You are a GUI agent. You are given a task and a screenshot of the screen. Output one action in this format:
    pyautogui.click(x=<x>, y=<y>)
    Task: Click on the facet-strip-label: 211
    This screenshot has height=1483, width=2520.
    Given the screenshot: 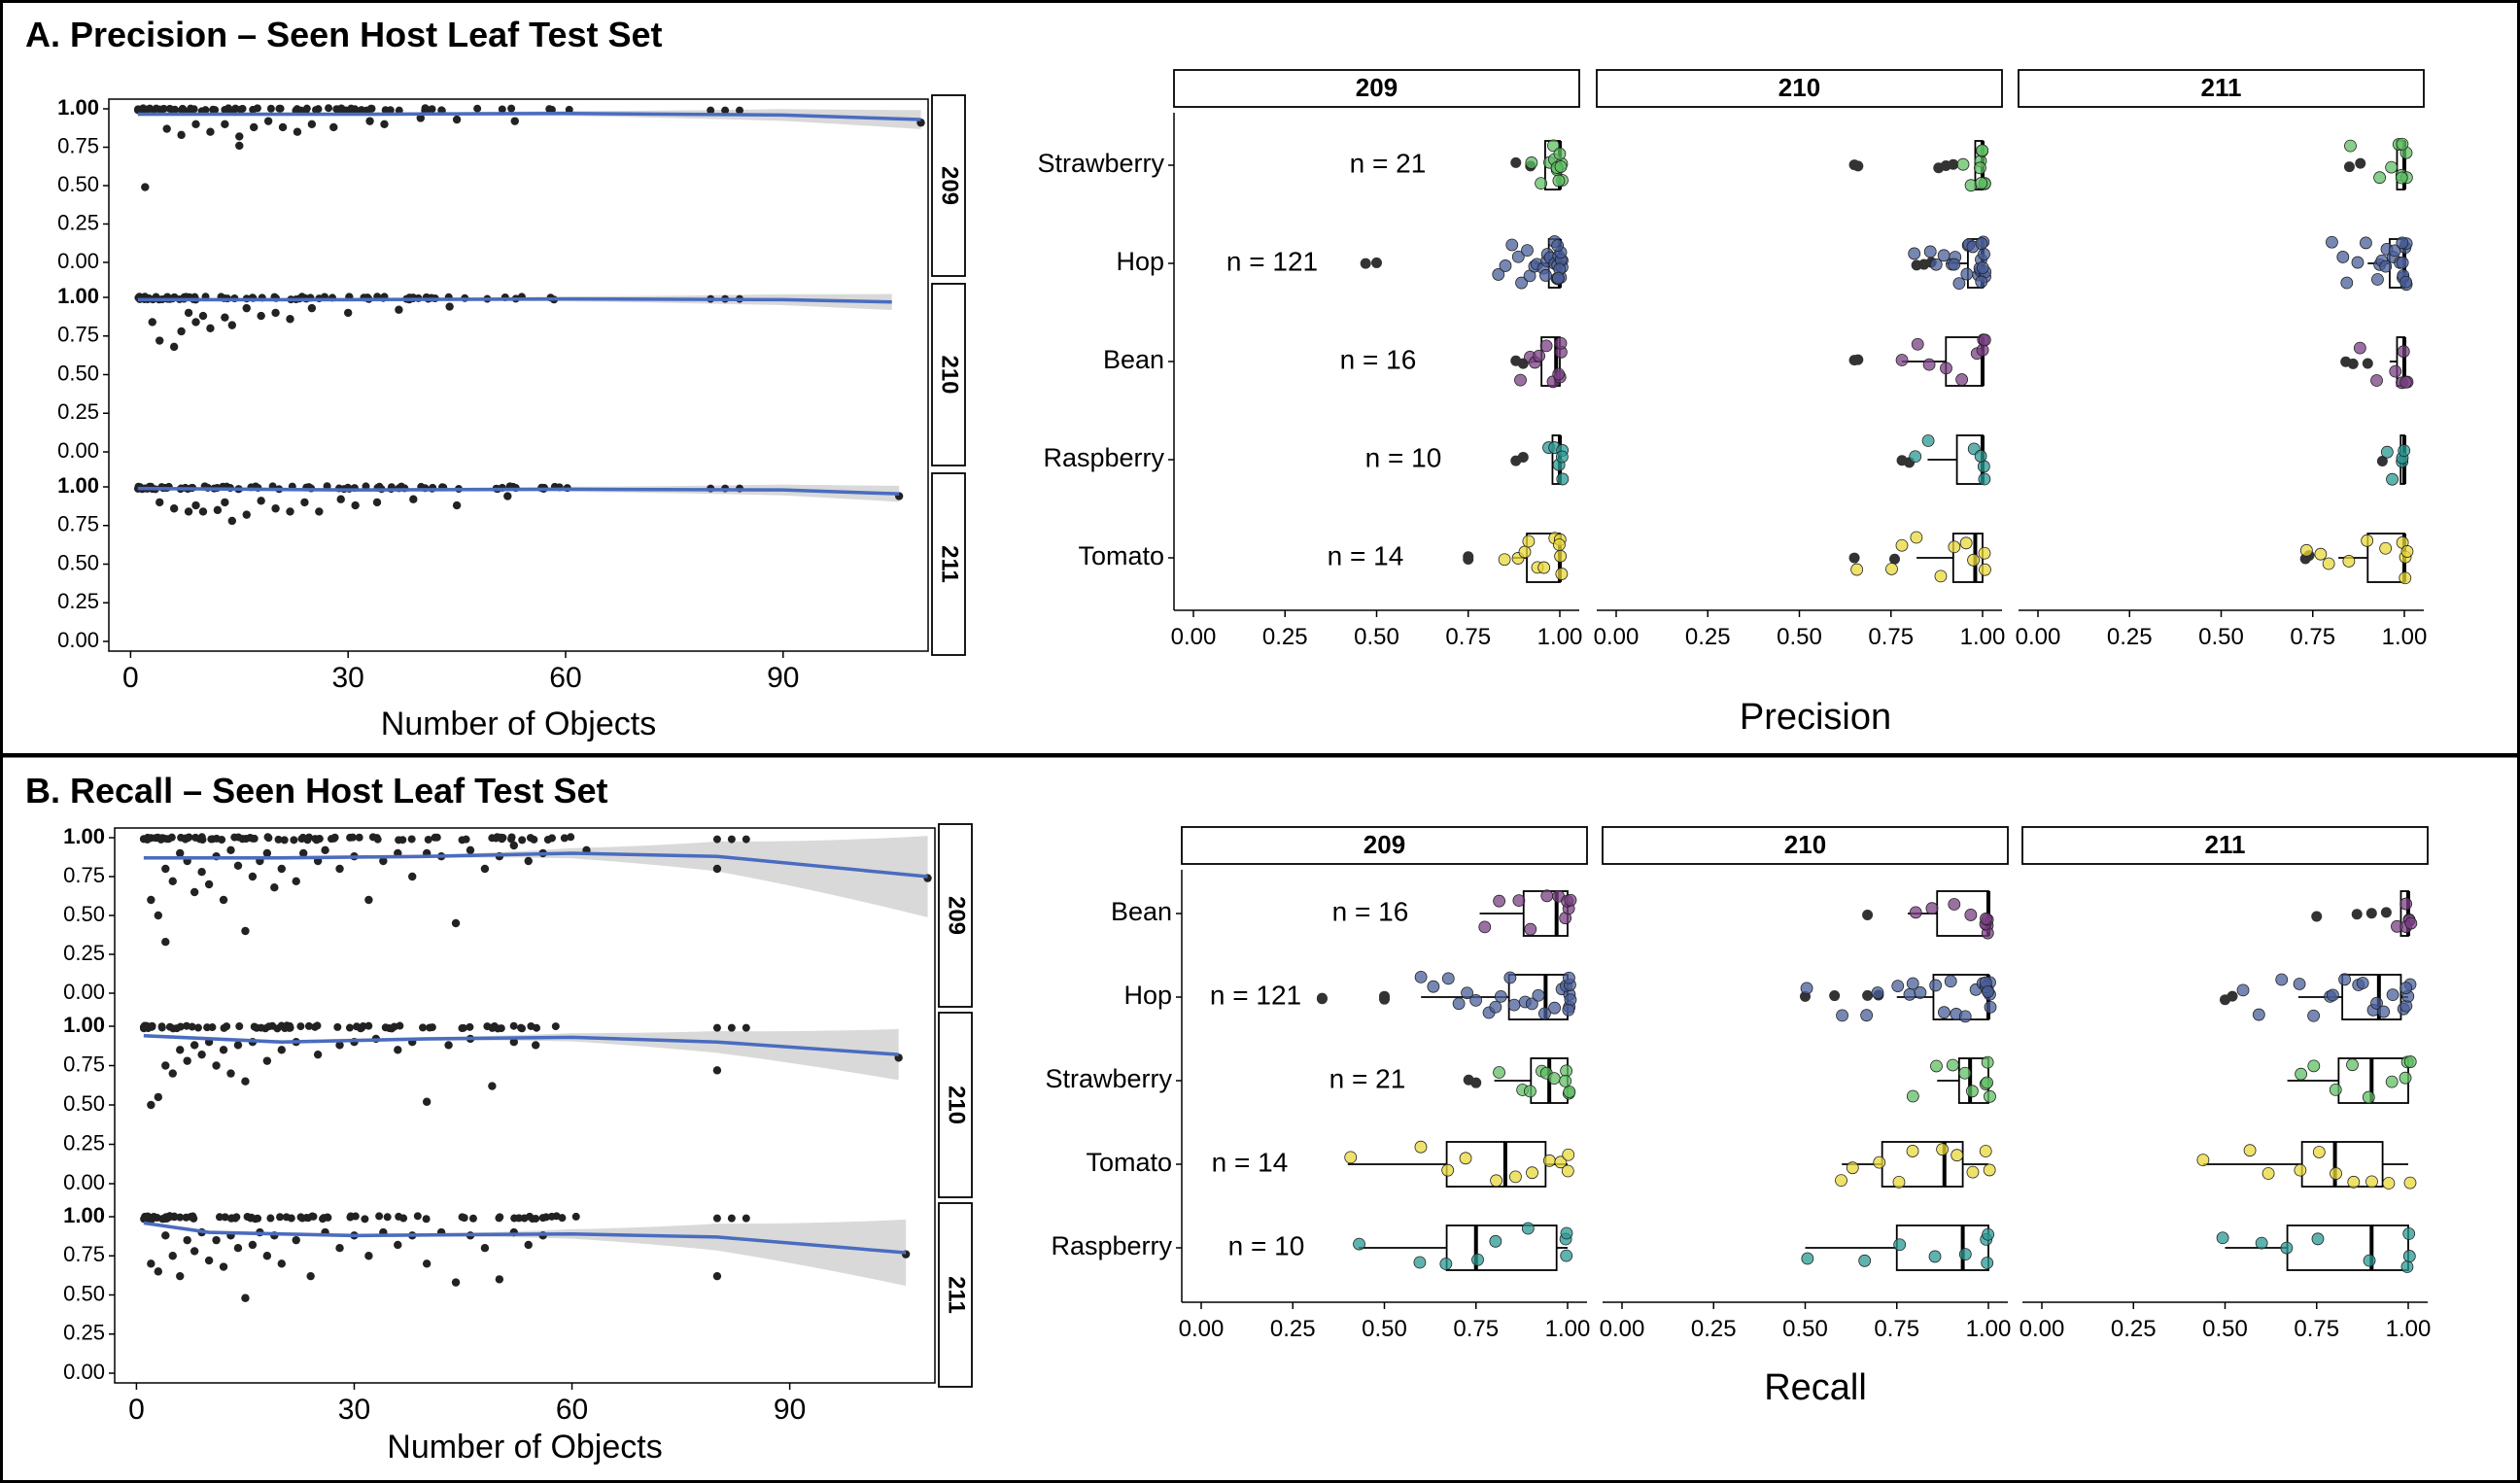 What is the action you would take?
    pyautogui.click(x=950, y=564)
    